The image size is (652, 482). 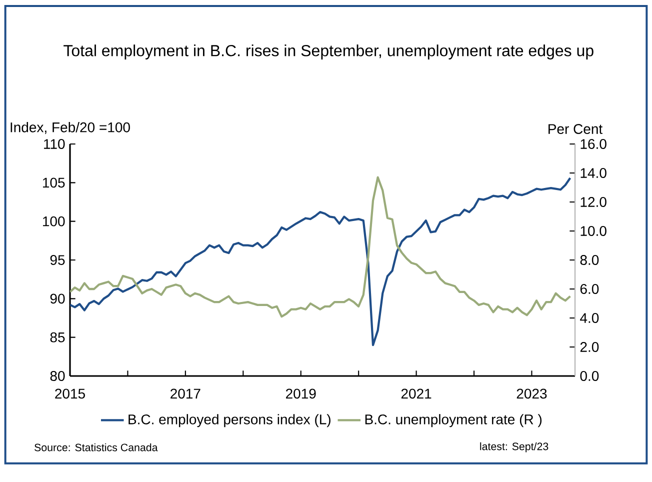 What do you see at coordinates (416, 393) in the screenshot?
I see `x-tick-label: 2021` at bounding box center [416, 393].